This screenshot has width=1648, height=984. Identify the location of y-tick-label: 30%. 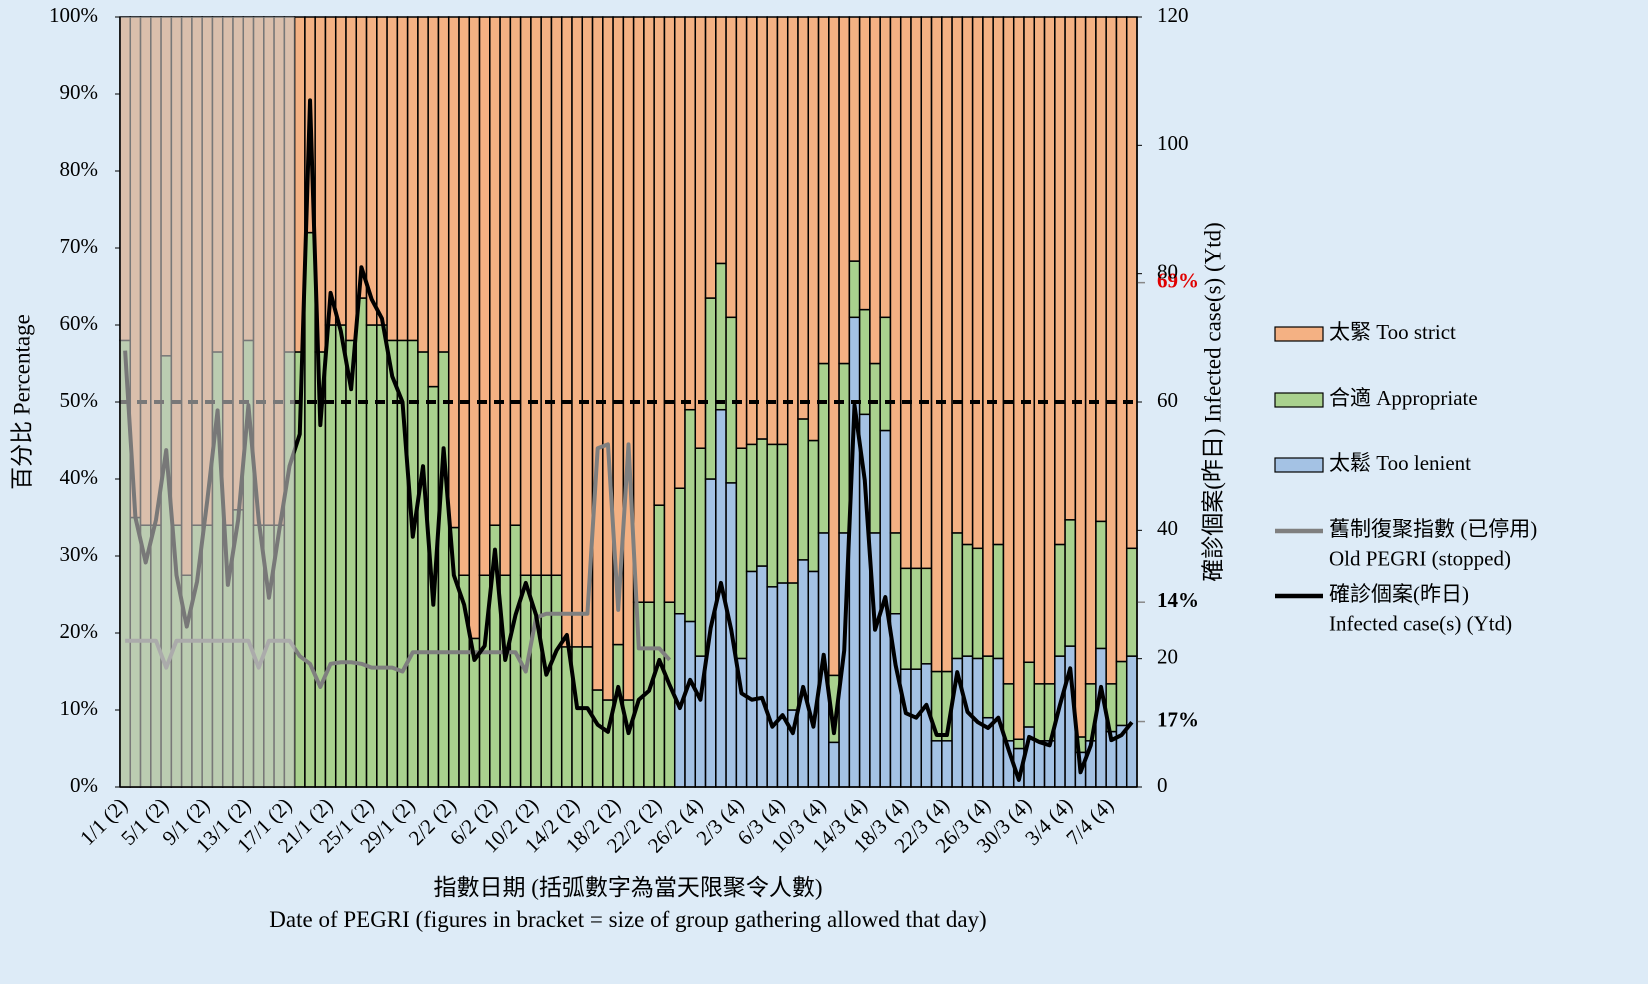
(79, 554).